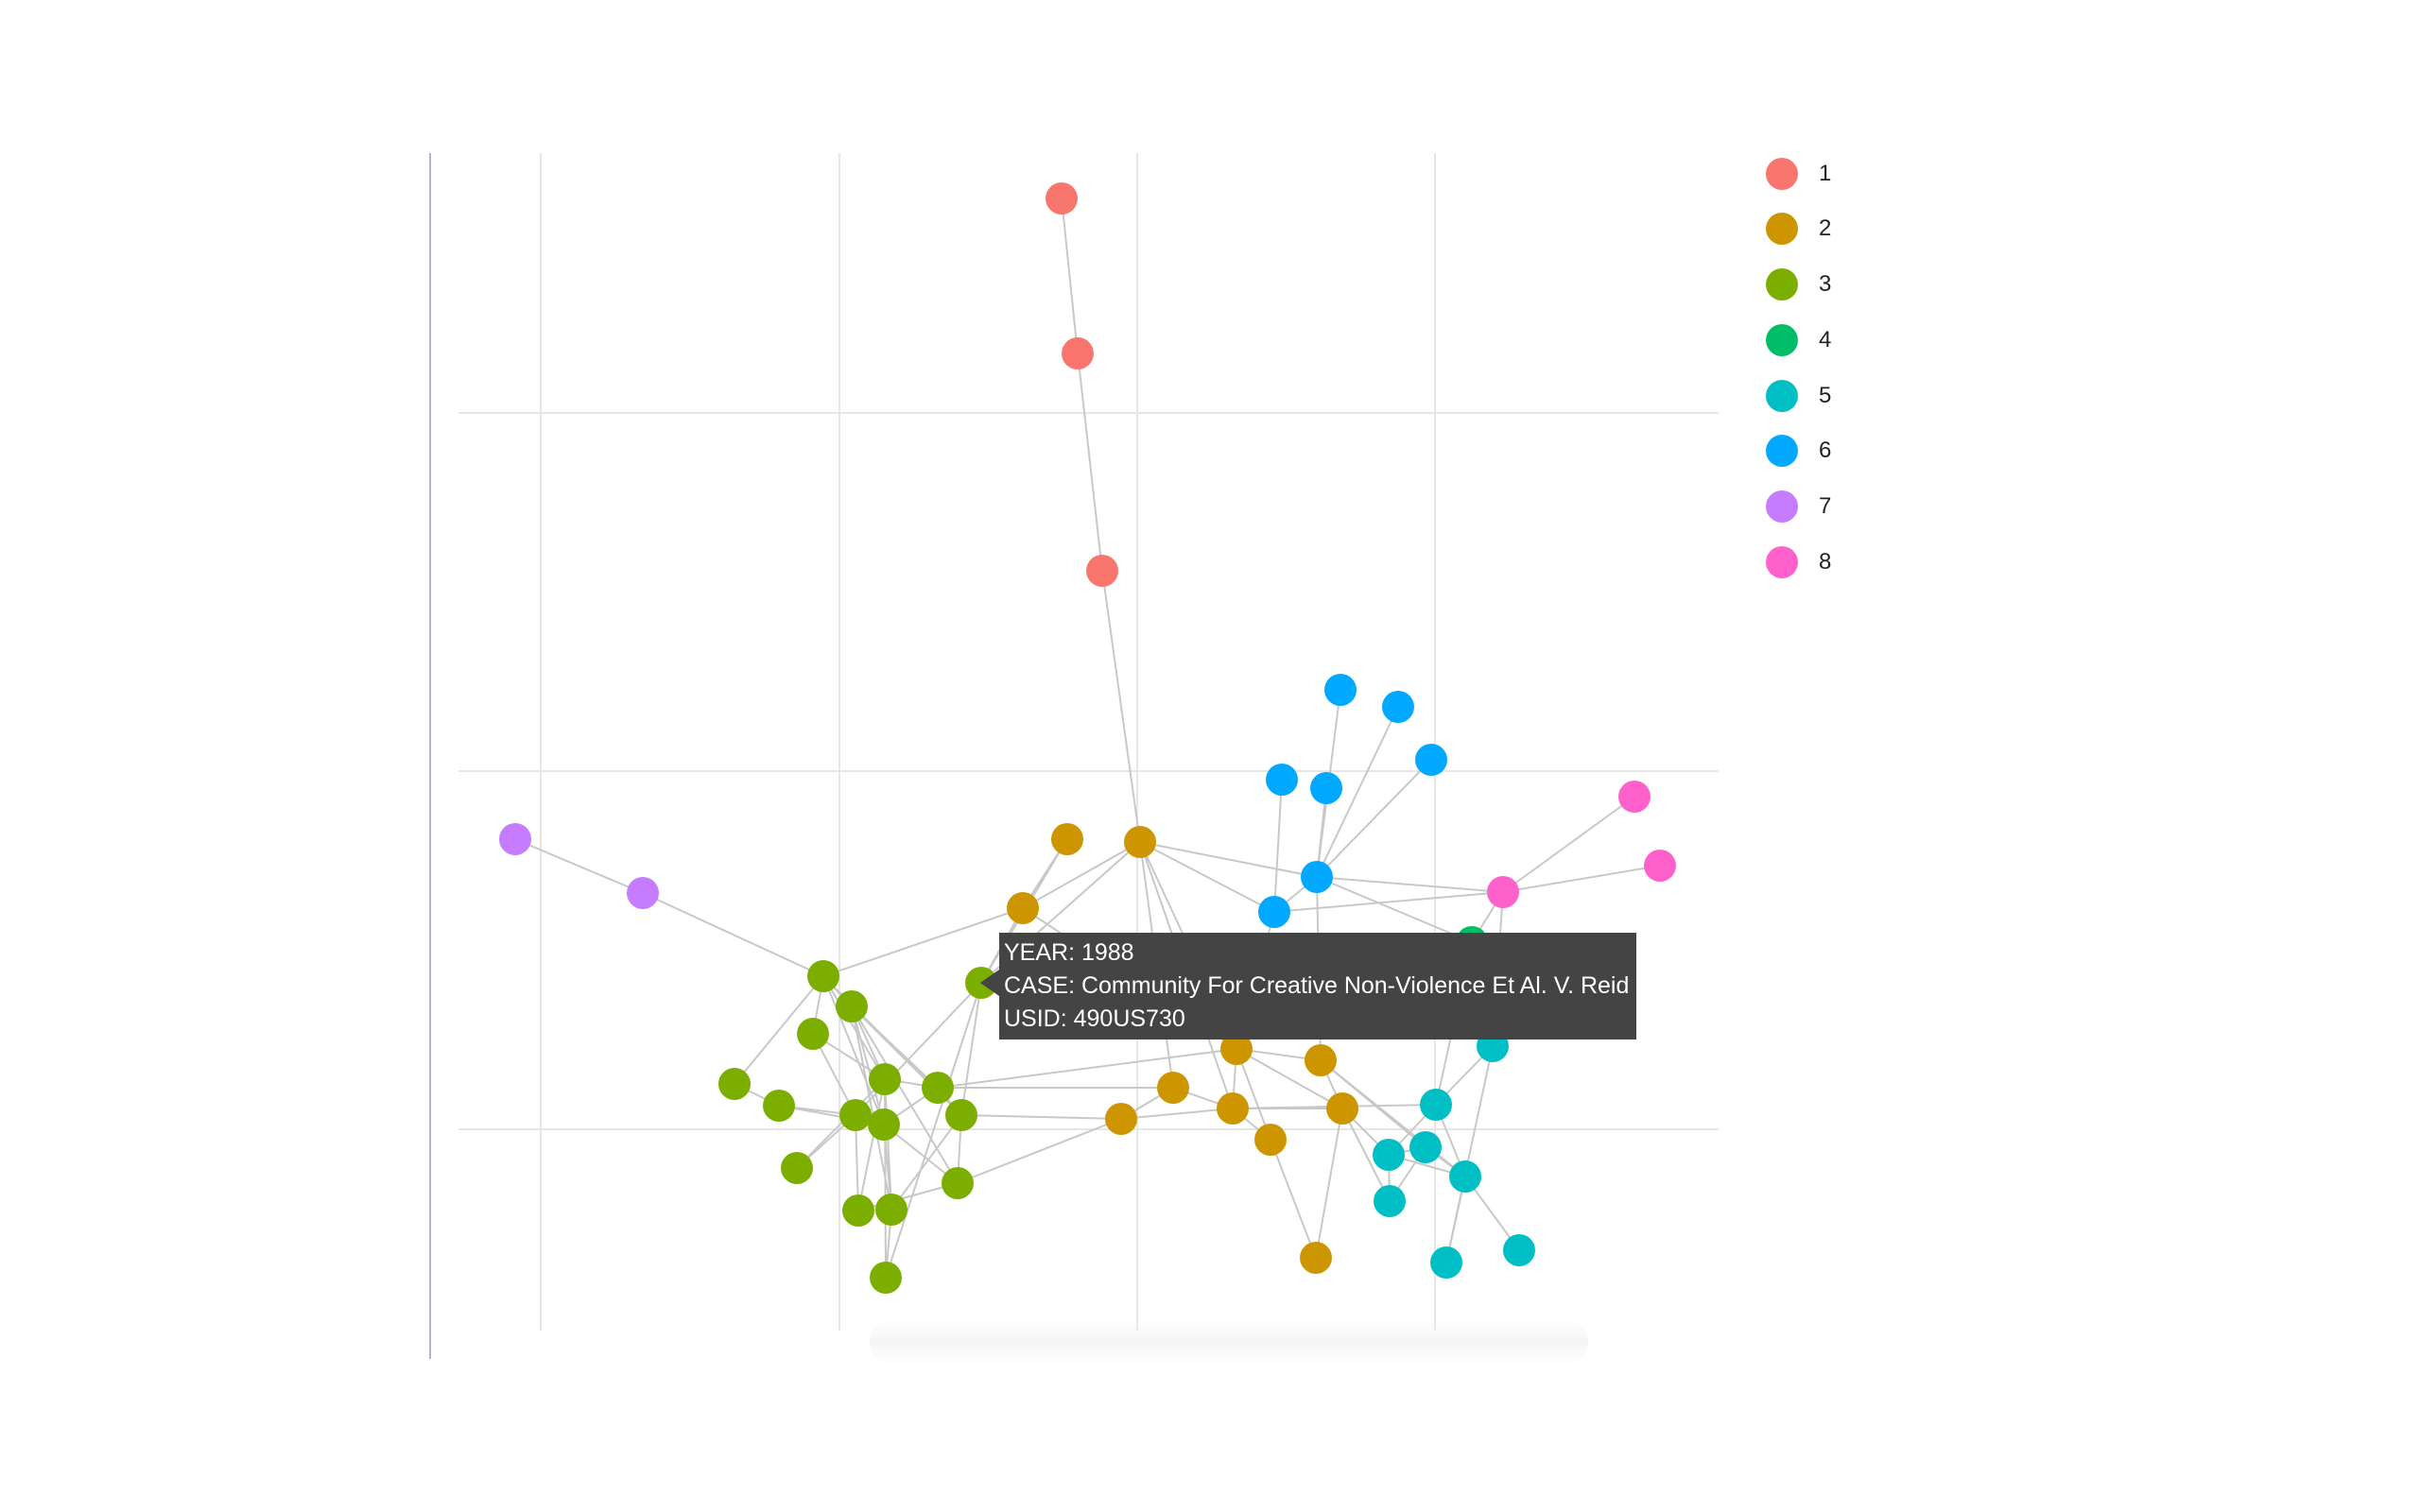 The image size is (2420, 1512). What do you see at coordinates (1825, 339) in the screenshot?
I see `legend-label: 4` at bounding box center [1825, 339].